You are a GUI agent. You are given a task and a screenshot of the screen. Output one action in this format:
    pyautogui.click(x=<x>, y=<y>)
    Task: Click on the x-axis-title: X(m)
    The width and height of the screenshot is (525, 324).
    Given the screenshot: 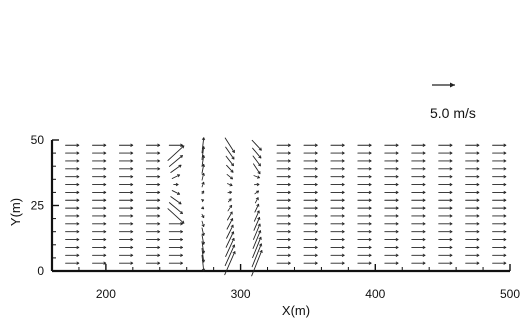 What is the action you would take?
    pyautogui.click(x=296, y=310)
    